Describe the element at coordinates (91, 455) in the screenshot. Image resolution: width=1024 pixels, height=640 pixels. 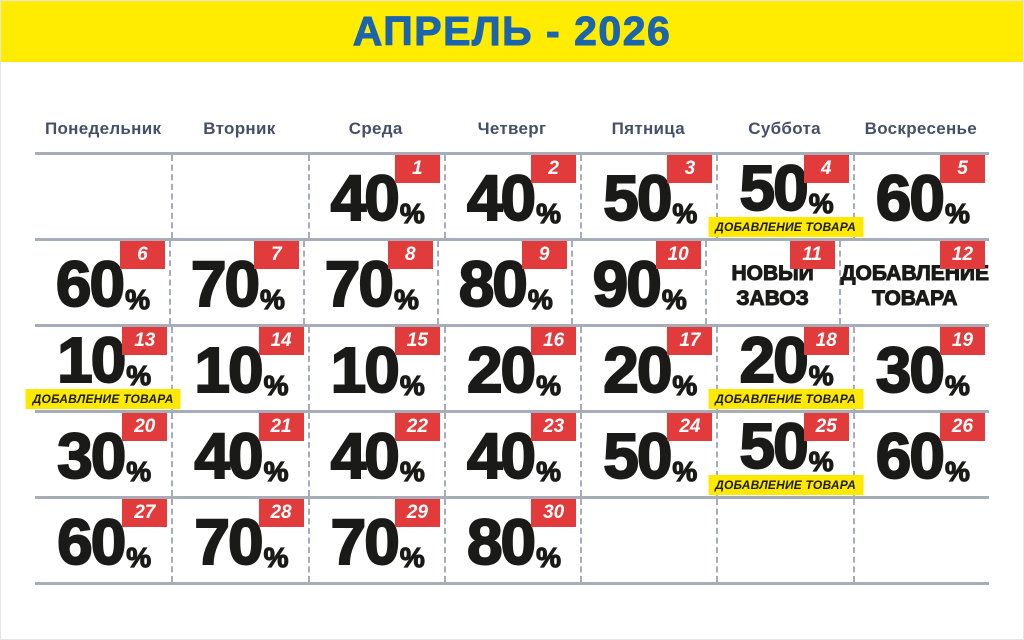
I see `discount-number: 30` at that location.